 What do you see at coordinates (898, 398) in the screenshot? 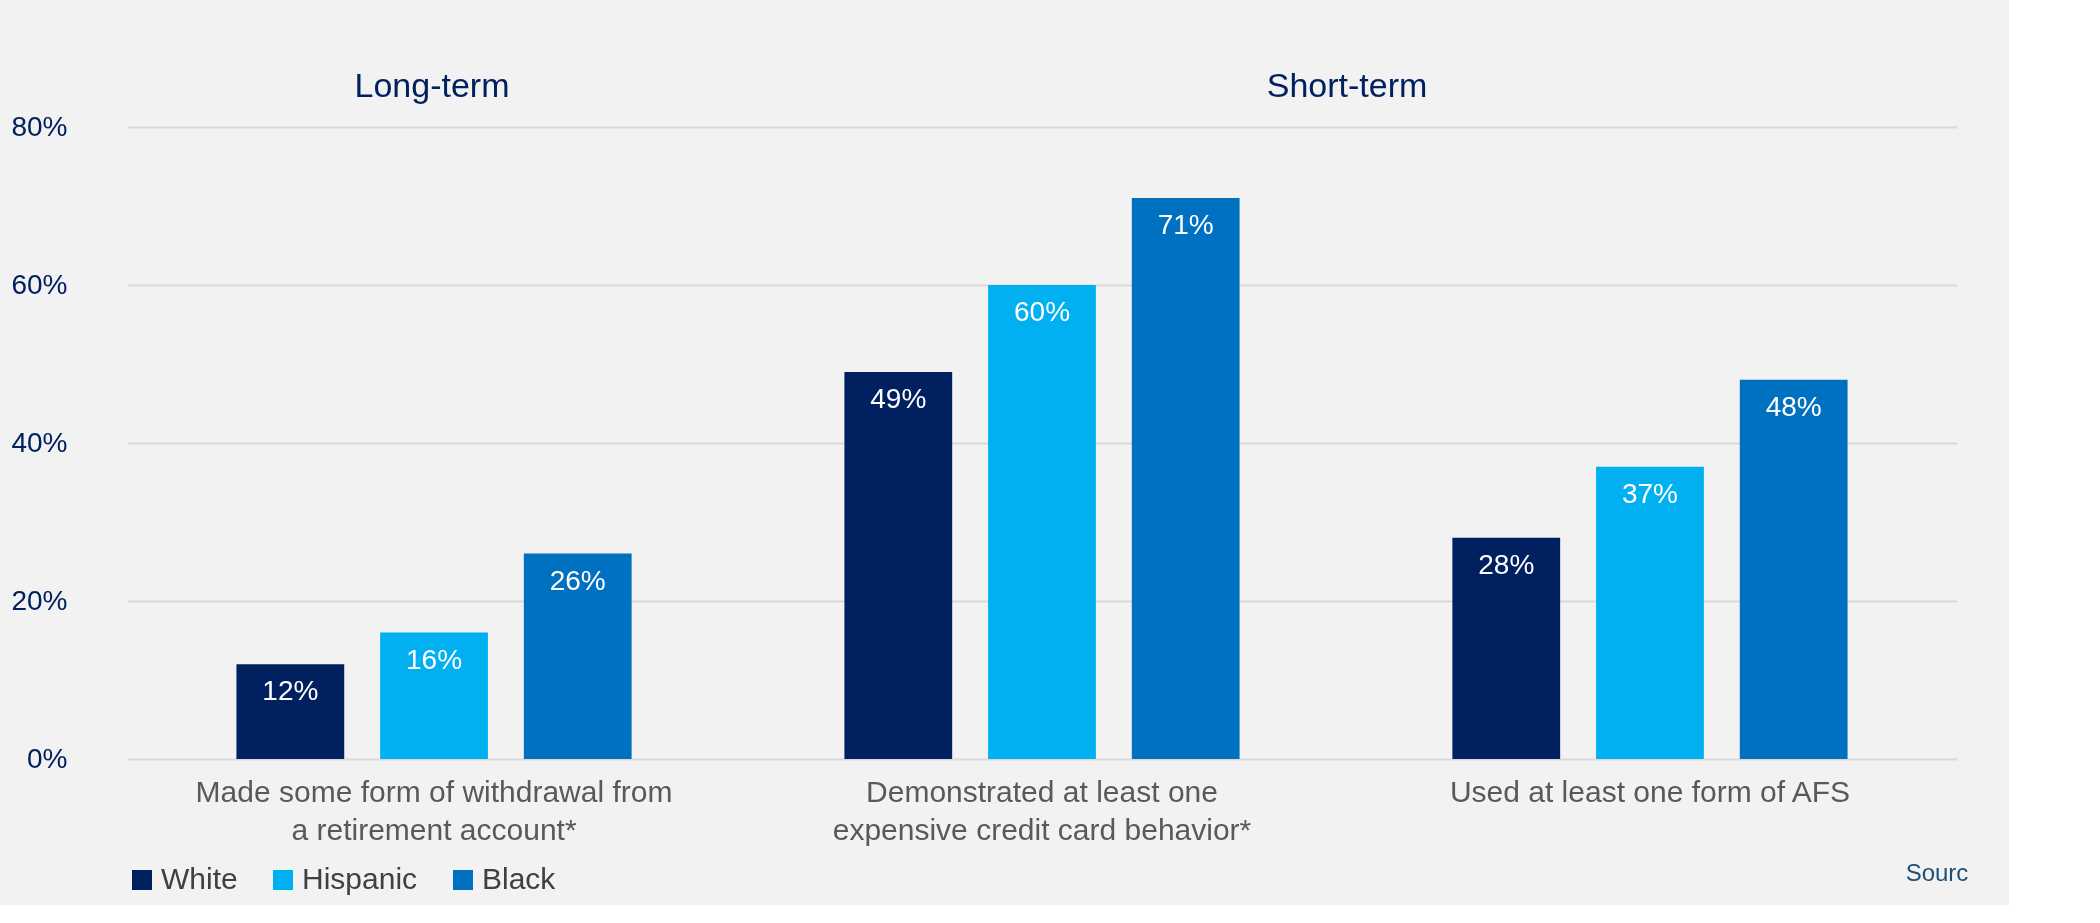
I see `data-label: 49%` at bounding box center [898, 398].